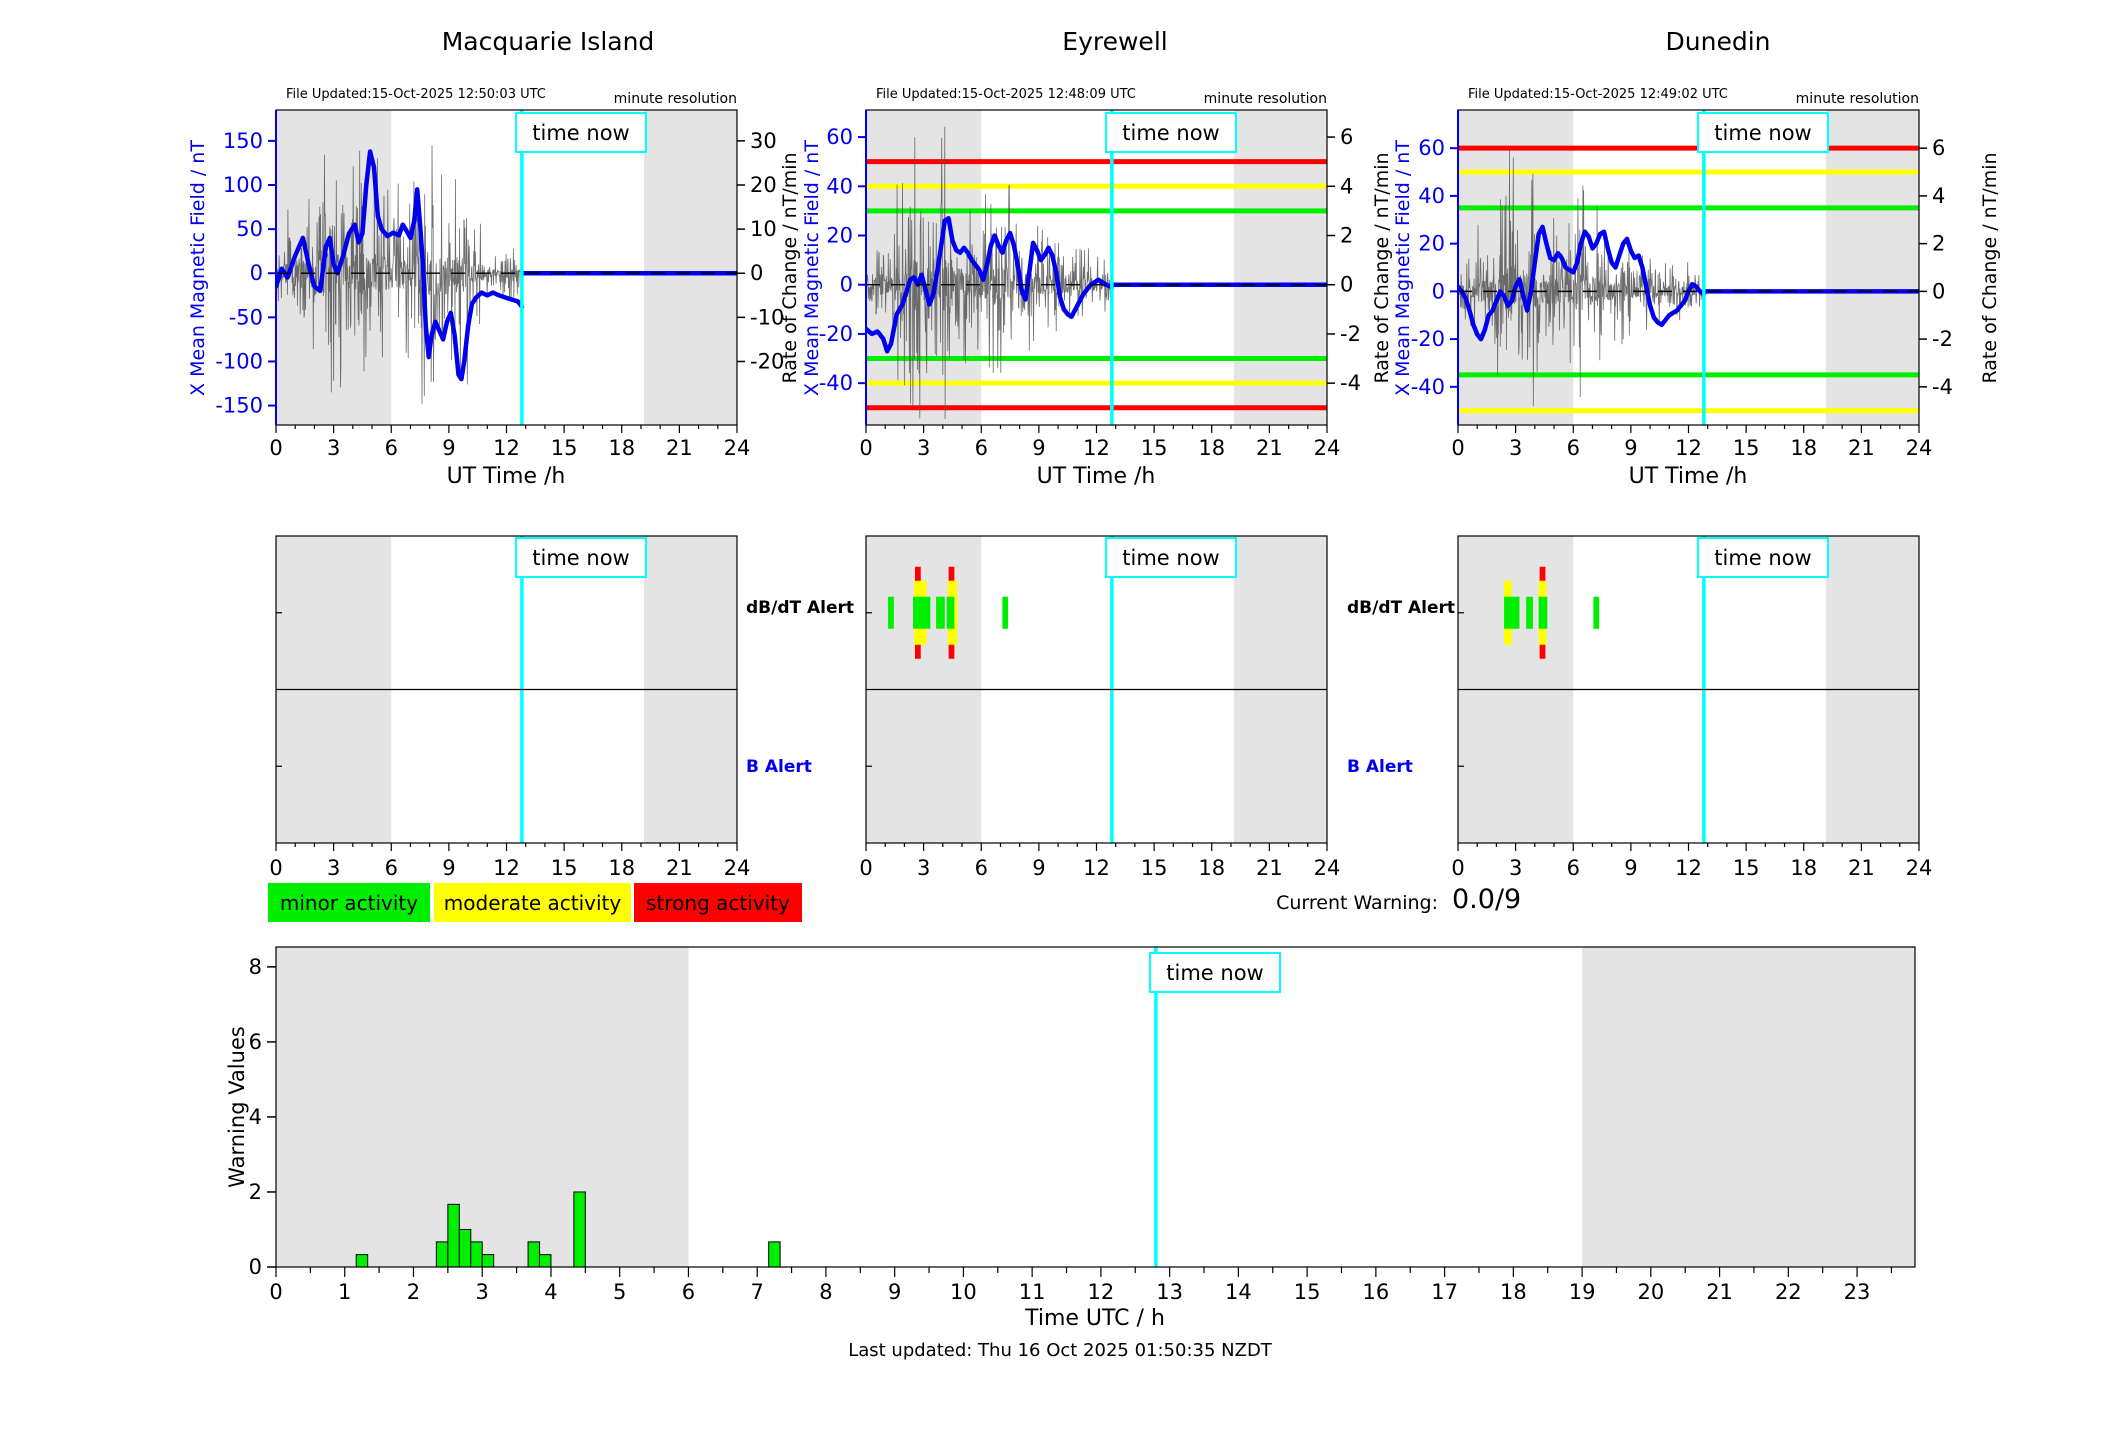  What do you see at coordinates (239, 406) in the screenshot?
I see `y-tick-label-left: -150` at bounding box center [239, 406].